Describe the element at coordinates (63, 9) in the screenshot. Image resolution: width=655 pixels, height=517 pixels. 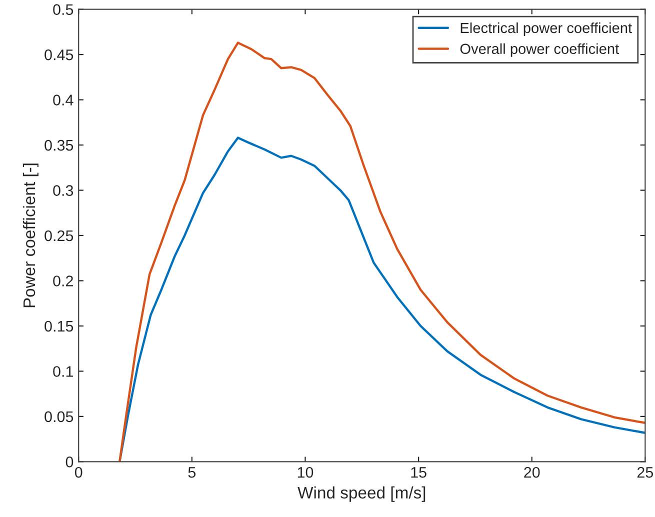
I see `y-tick-label: 0.5` at that location.